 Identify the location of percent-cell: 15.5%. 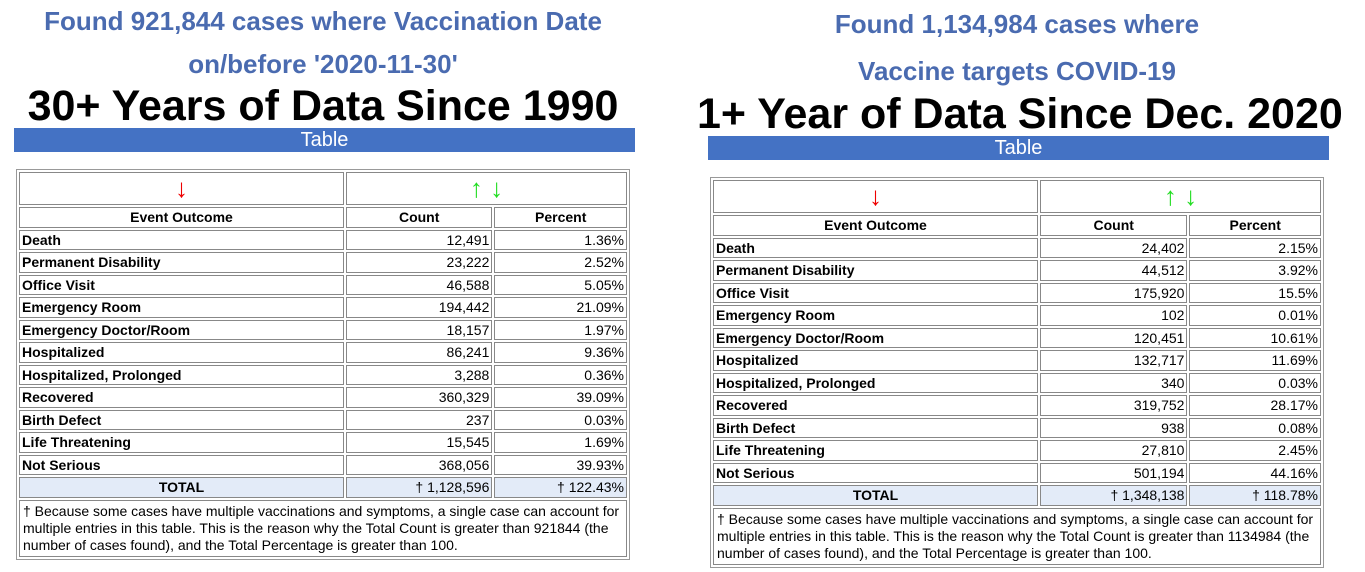
(1255, 292).